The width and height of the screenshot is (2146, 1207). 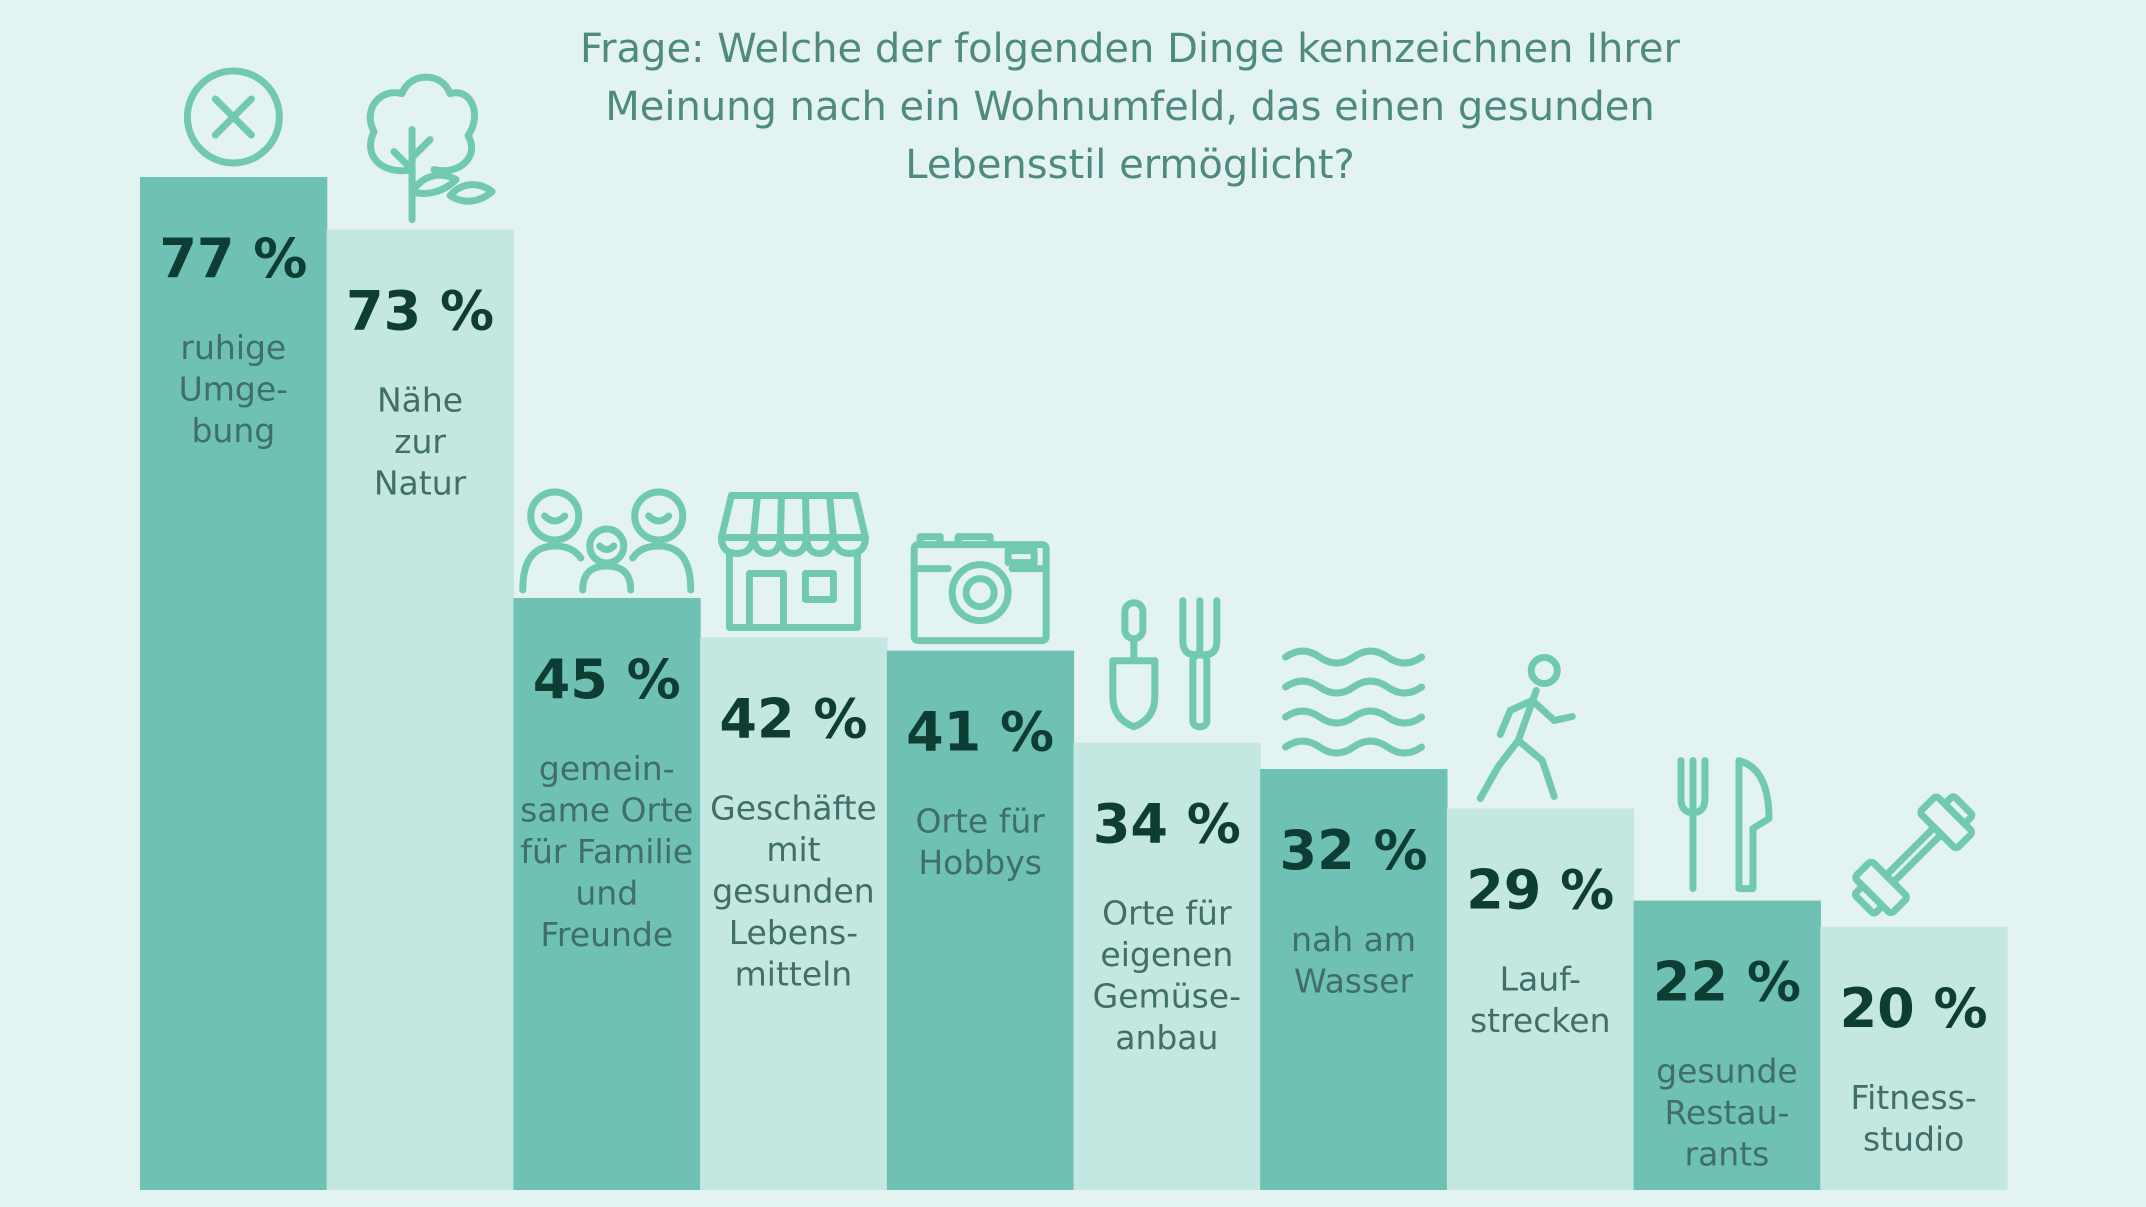 I want to click on value-label-7: 32 %, so click(x=1354, y=850).